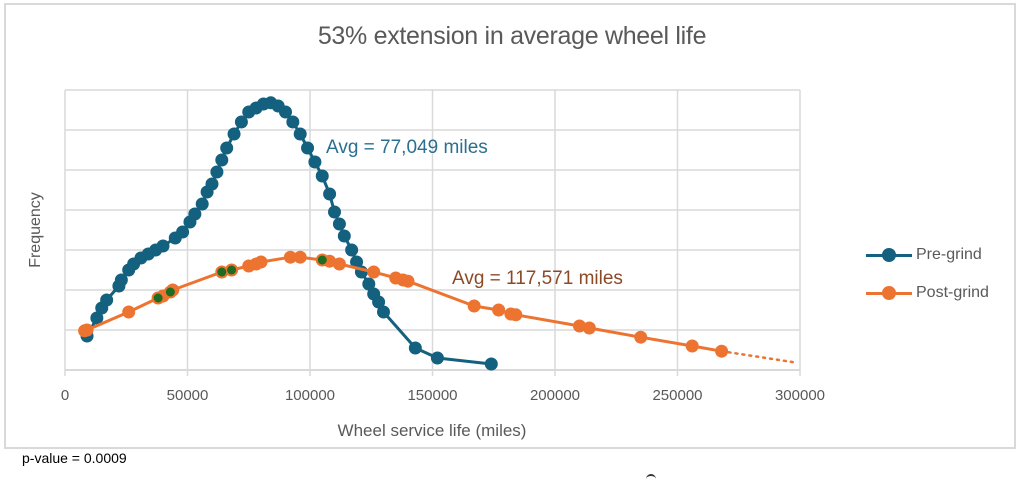 The width and height of the screenshot is (1024, 482). I want to click on x-tick-label: 200000, so click(555, 395).